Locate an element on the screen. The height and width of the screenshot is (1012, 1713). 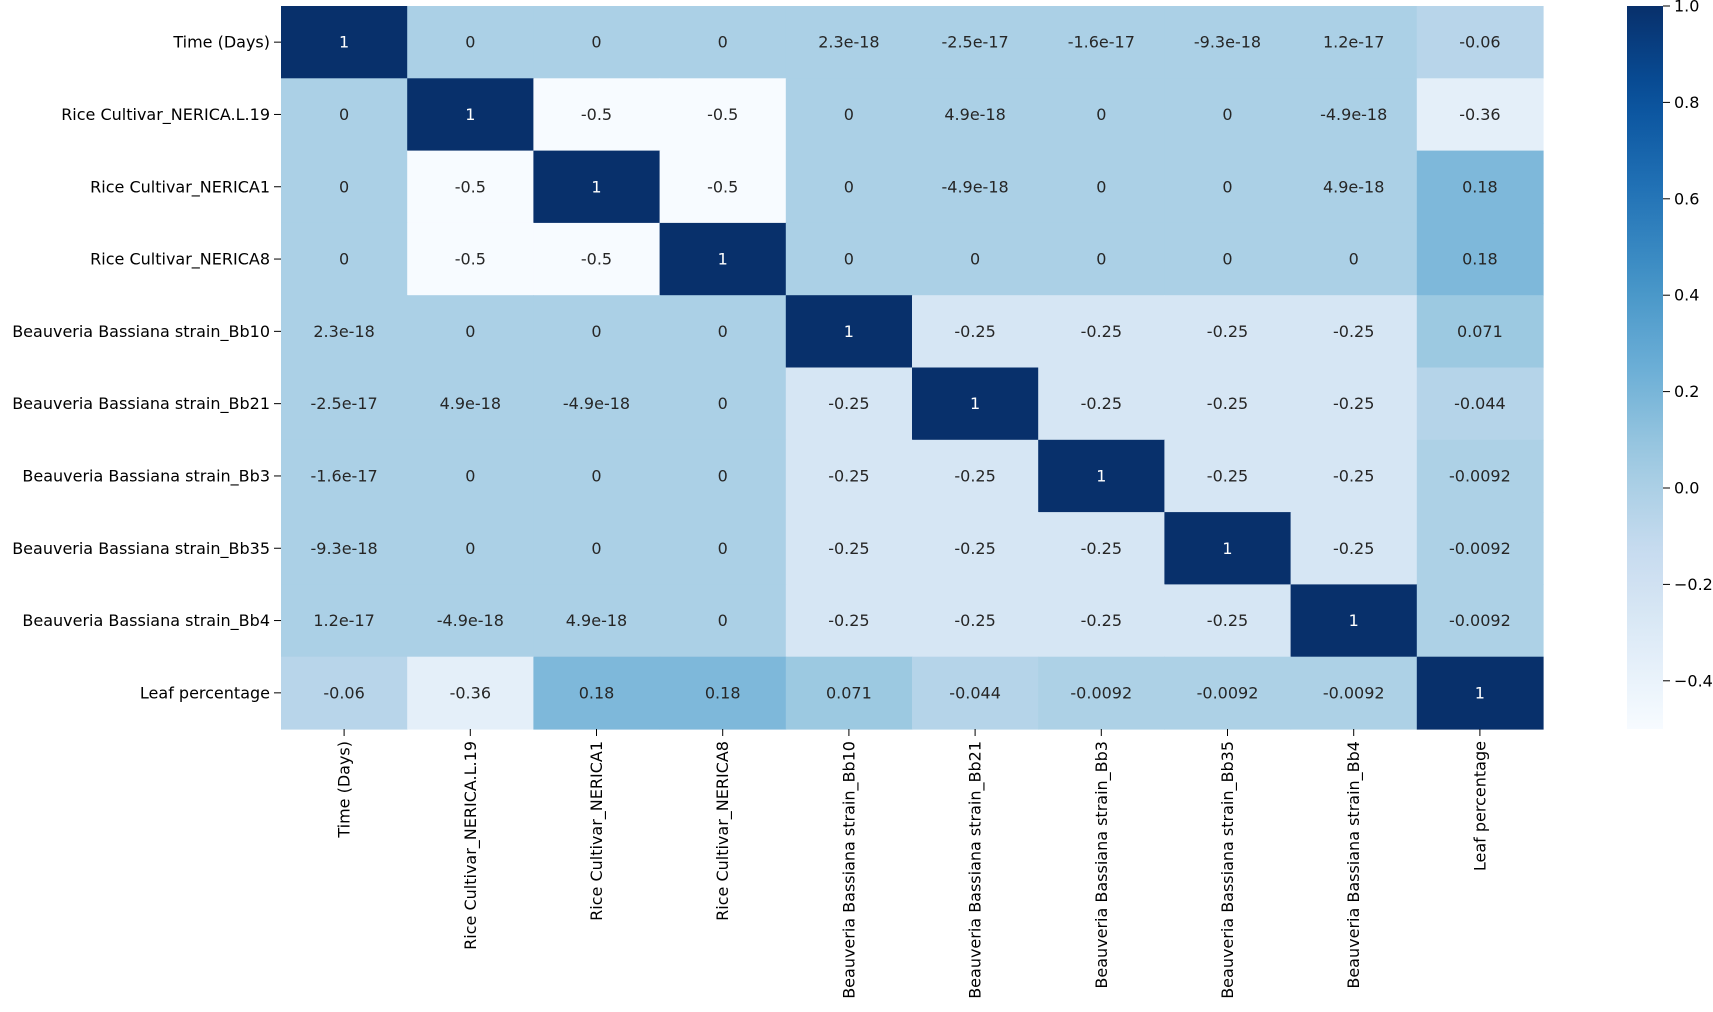
x-tick-label: Beauveria Bassiana strain_Bb21 is located at coordinates (976, 870).